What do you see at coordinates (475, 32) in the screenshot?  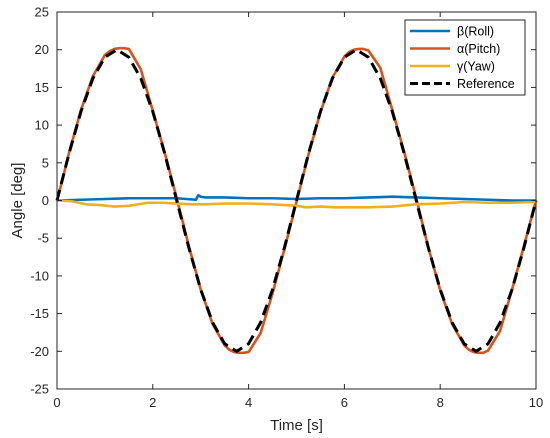 I see `legend-label-0: β(Roll)` at bounding box center [475, 32].